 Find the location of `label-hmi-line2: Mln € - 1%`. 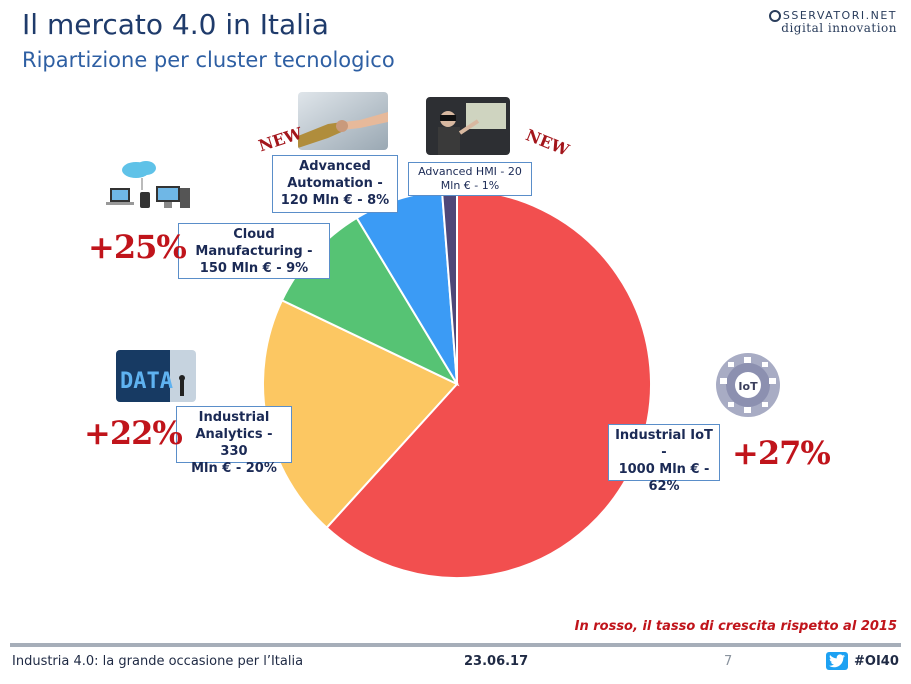

label-hmi-line2: Mln € - 1% is located at coordinates (470, 185).